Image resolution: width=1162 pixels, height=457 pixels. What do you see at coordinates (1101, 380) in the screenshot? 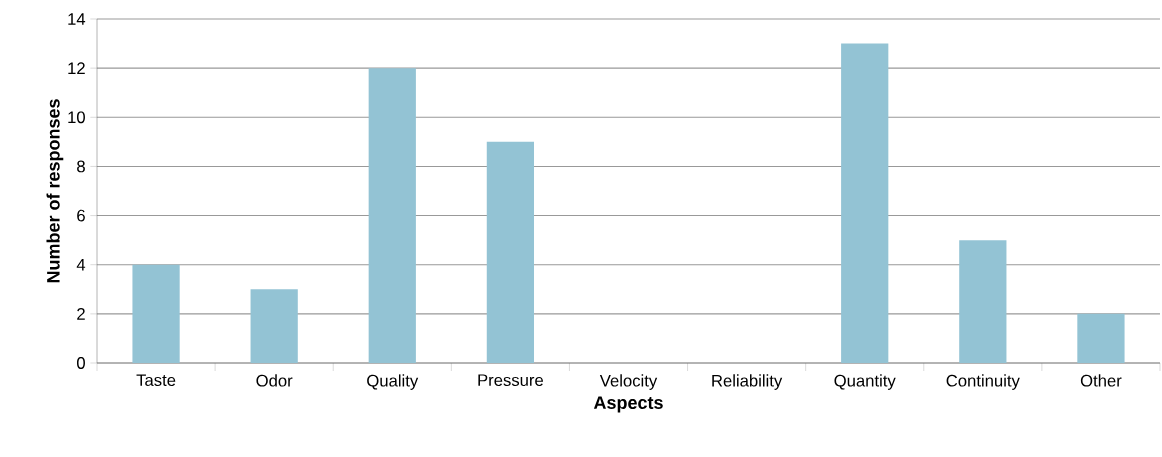
I see `x-tick-label: Other` at bounding box center [1101, 380].